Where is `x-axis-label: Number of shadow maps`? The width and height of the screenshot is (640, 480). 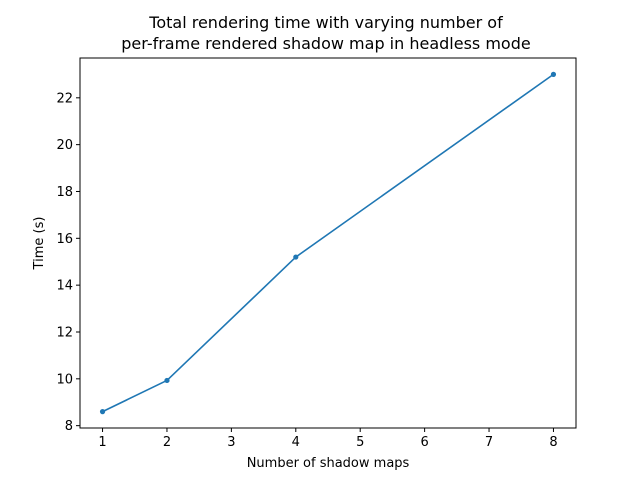
x-axis-label: Number of shadow maps is located at coordinates (328, 463).